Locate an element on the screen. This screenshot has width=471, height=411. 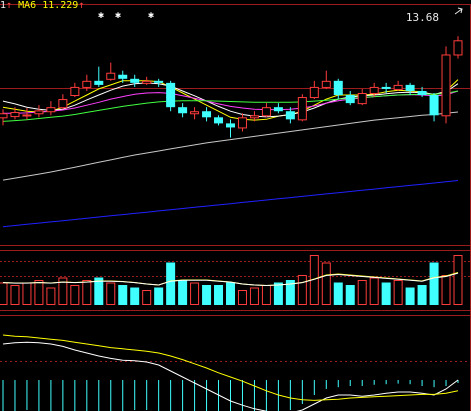
volume-bars is located at coordinates (231, 280).